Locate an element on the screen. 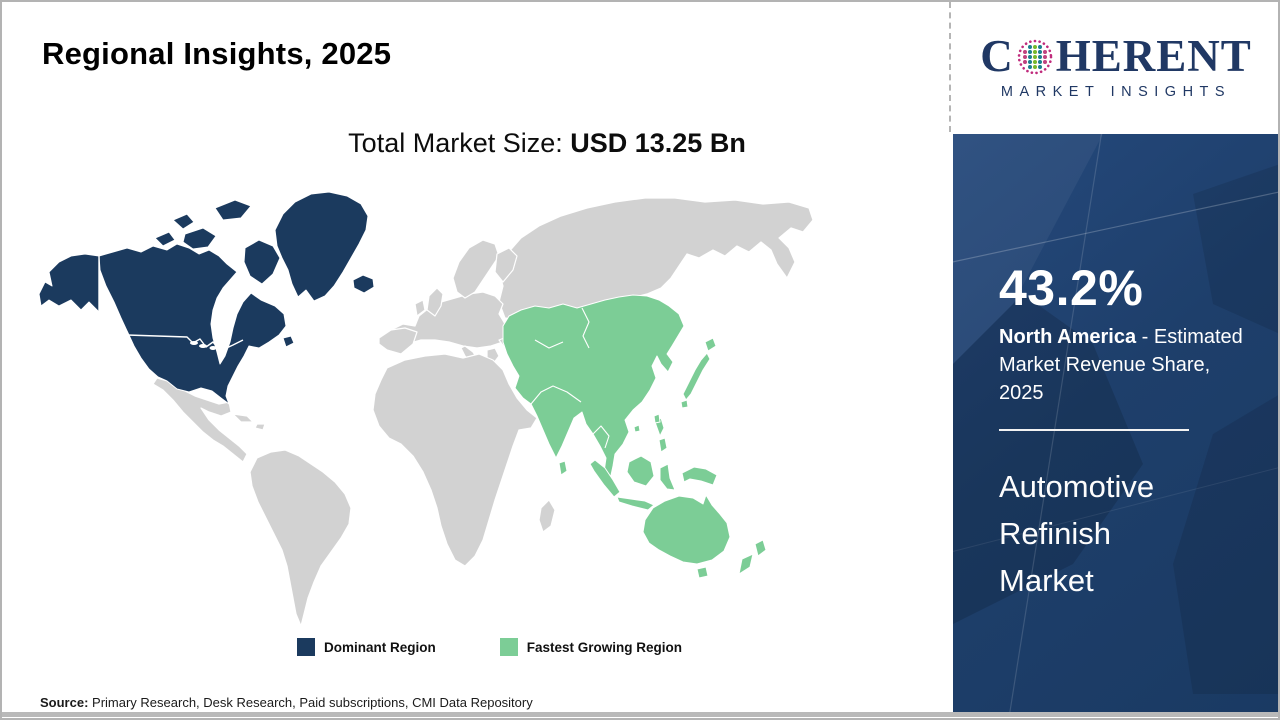 This screenshot has height=720, width=1280. total-market-size: Total Market Size: USD 13.25 Bn is located at coordinates (547, 143).